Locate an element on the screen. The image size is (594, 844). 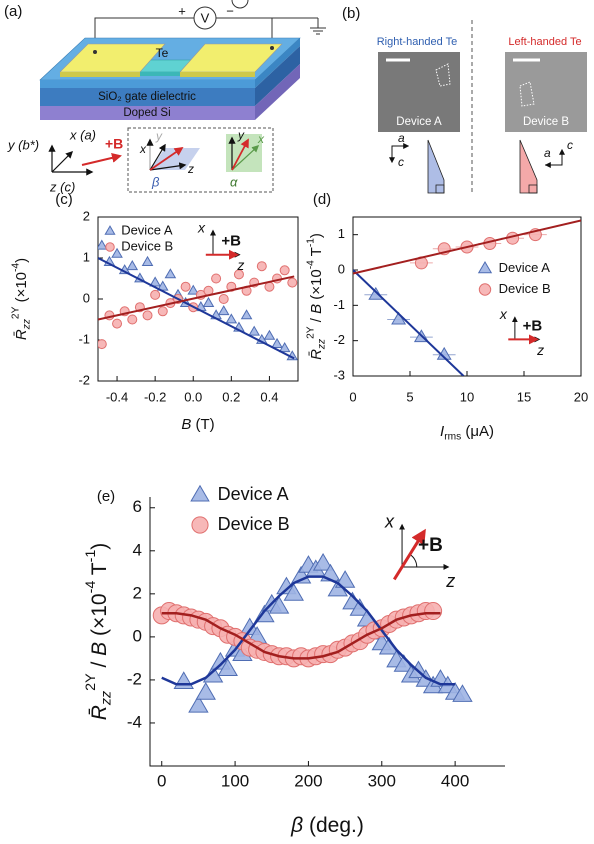
y-tick-label: -1 is located at coordinates (84, 338).